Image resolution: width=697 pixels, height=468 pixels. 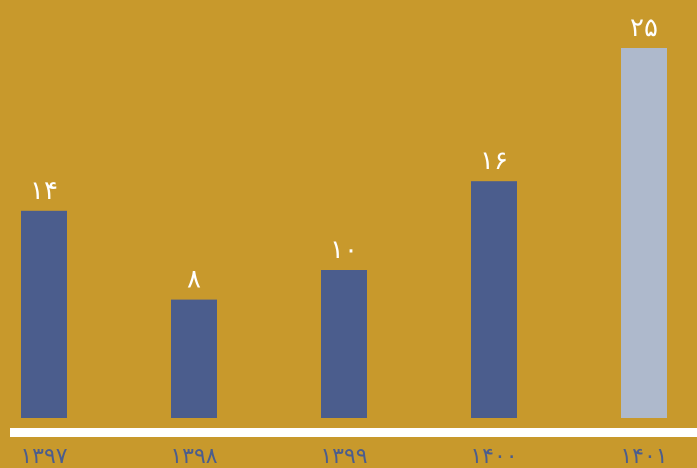 I want to click on category-labels-group: ۱۳۹۷ ۱۳۹۸ ۱۳۹۹ ۱۴۰۰ ۱۴۰۱, so click(x=343, y=456).